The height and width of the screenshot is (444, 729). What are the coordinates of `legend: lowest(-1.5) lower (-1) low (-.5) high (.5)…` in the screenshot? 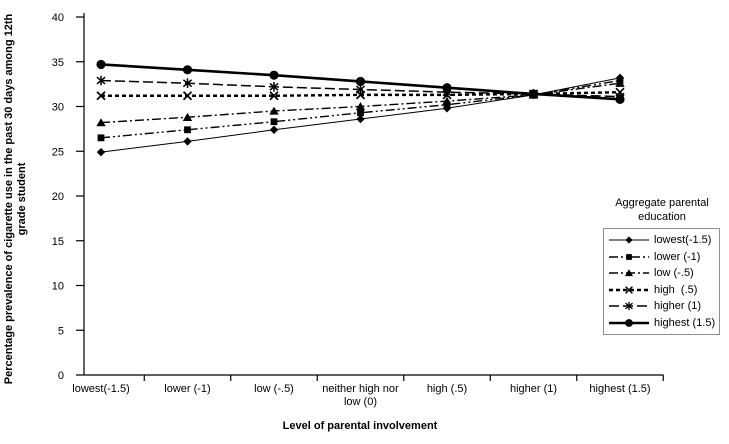 It's located at (661, 281).